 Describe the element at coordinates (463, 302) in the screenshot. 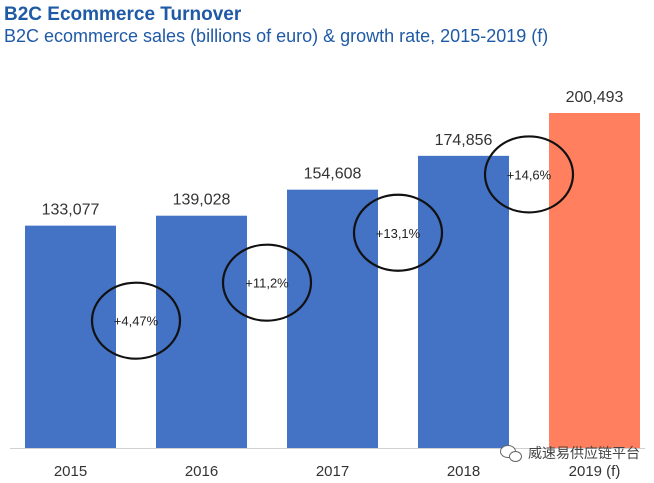

I see `bar-2018` at that location.